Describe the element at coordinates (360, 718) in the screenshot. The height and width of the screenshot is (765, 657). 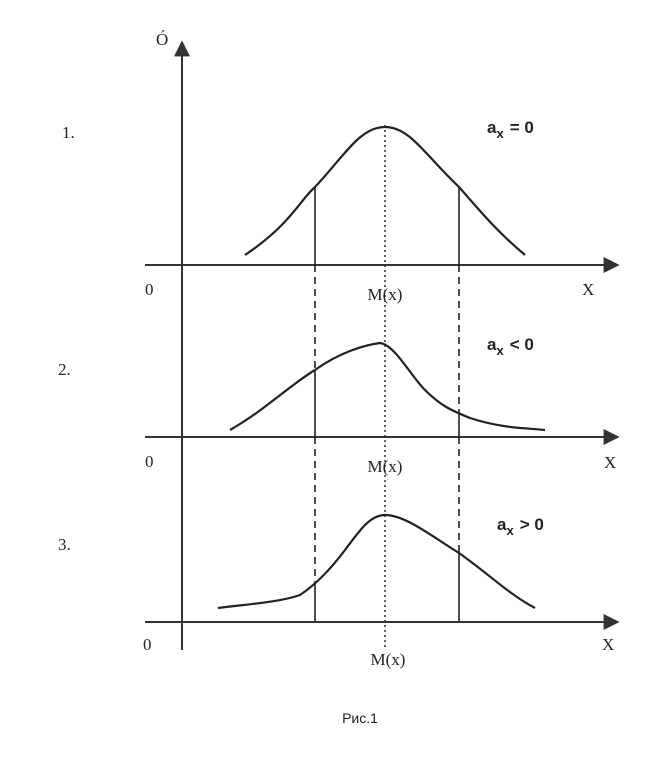
I see `caption: Рис.1` at that location.